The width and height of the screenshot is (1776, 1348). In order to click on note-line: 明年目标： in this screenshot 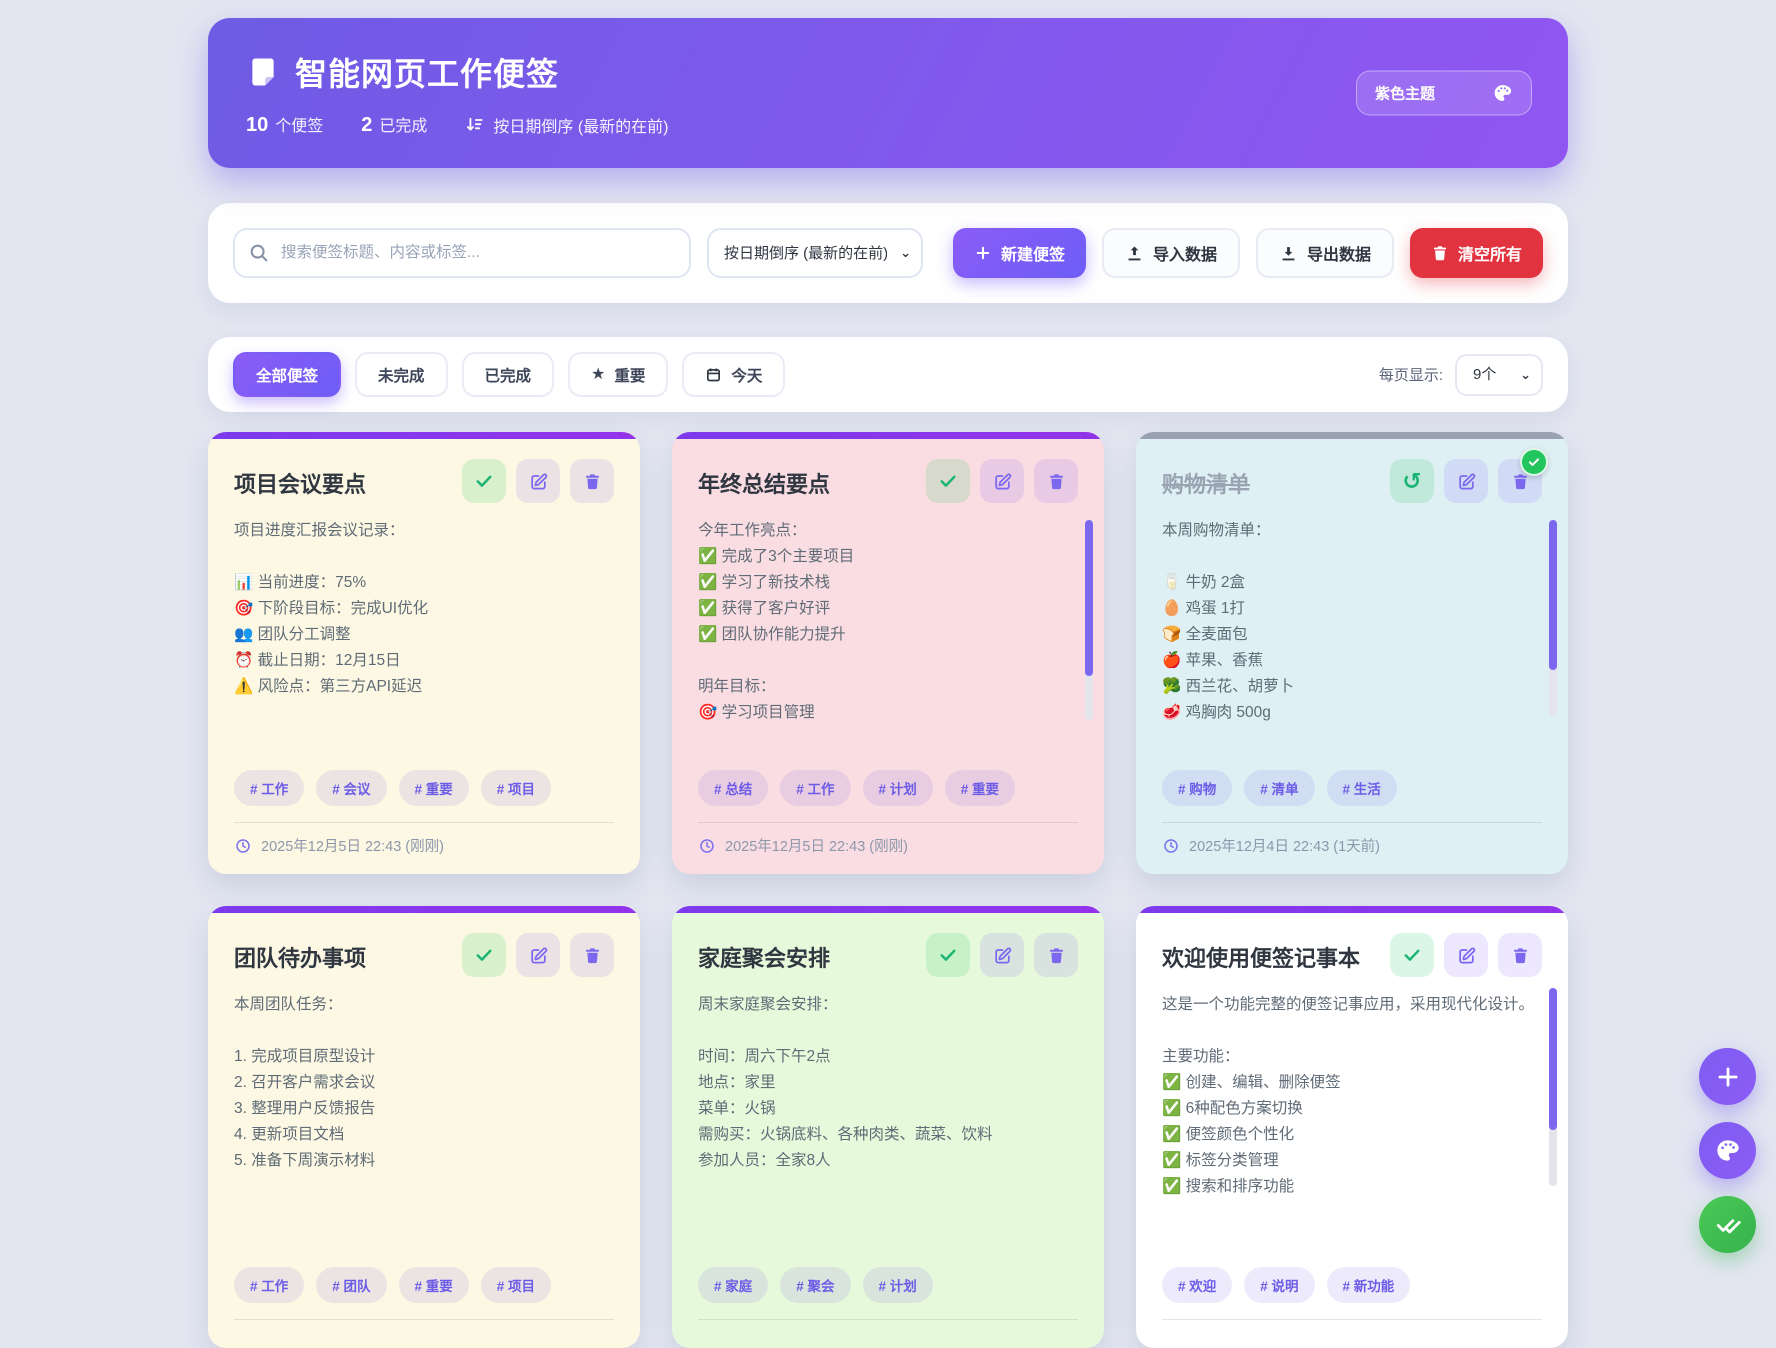, I will do `click(737, 686)`.